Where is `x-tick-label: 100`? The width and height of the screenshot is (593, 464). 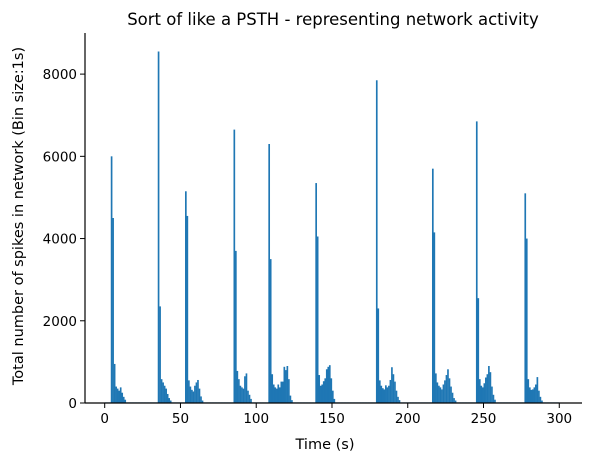 x-tick-label: 100 is located at coordinates (256, 419).